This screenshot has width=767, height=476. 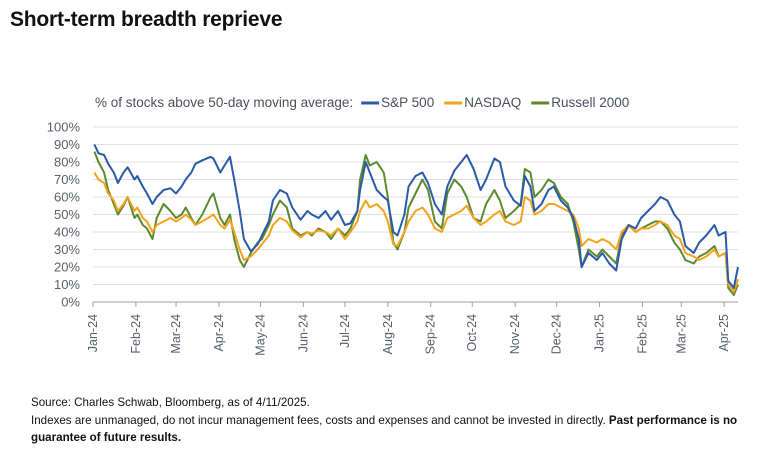 What do you see at coordinates (557, 334) in the screenshot?
I see `x-tick-label: Dec-24` at bounding box center [557, 334].